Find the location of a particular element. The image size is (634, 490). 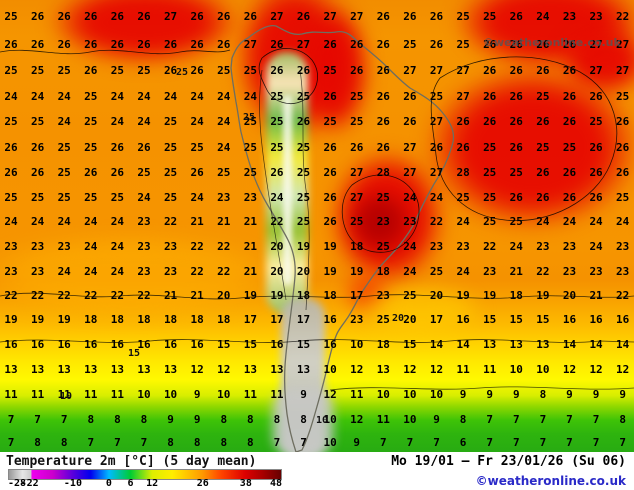

contour-value-label: 20 is located at coordinates (398, 318).